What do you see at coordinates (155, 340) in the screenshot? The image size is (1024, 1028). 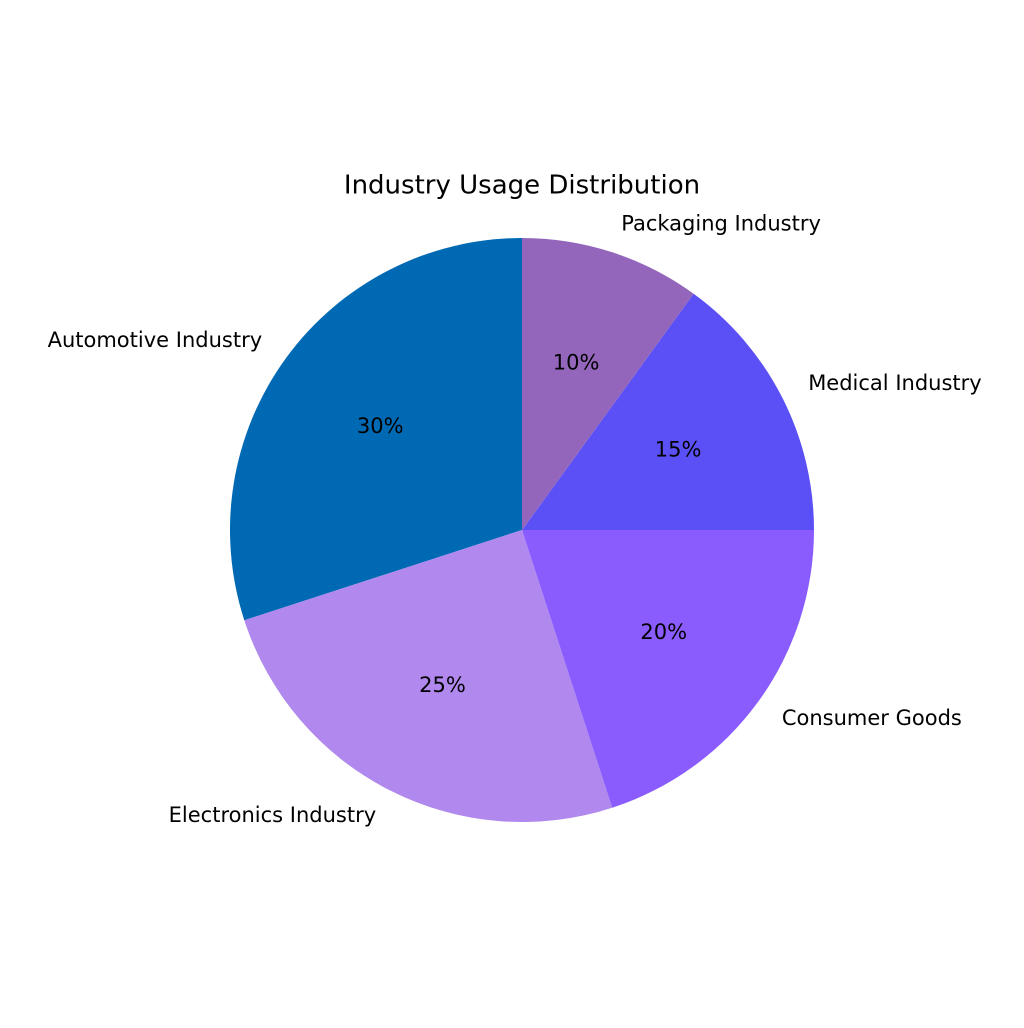 I see `category-label: Automotive Industry` at bounding box center [155, 340].